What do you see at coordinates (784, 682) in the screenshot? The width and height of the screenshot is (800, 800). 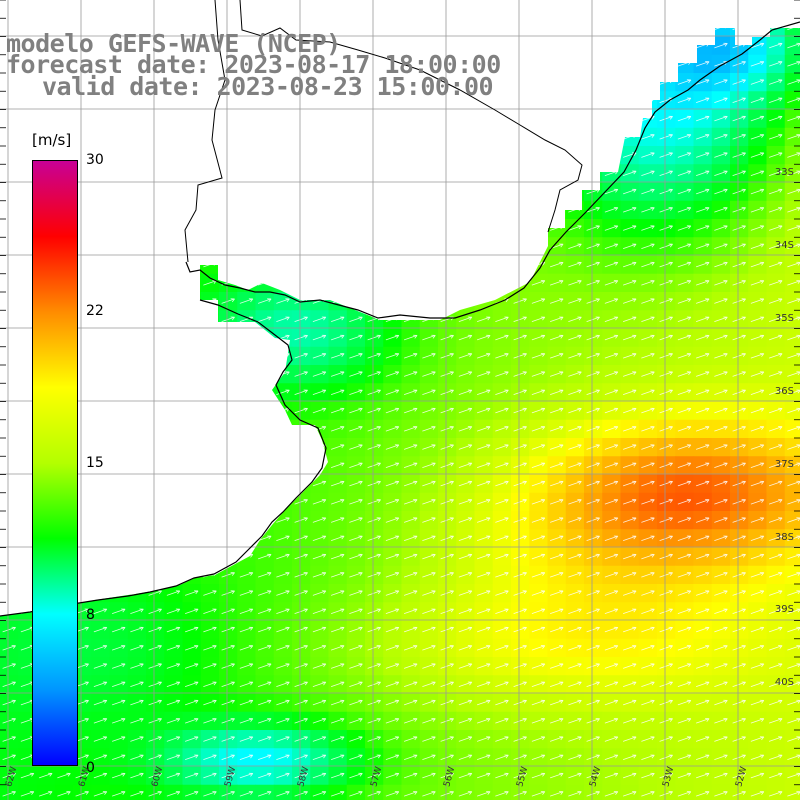 I see `lat-label: 40S` at bounding box center [784, 682].